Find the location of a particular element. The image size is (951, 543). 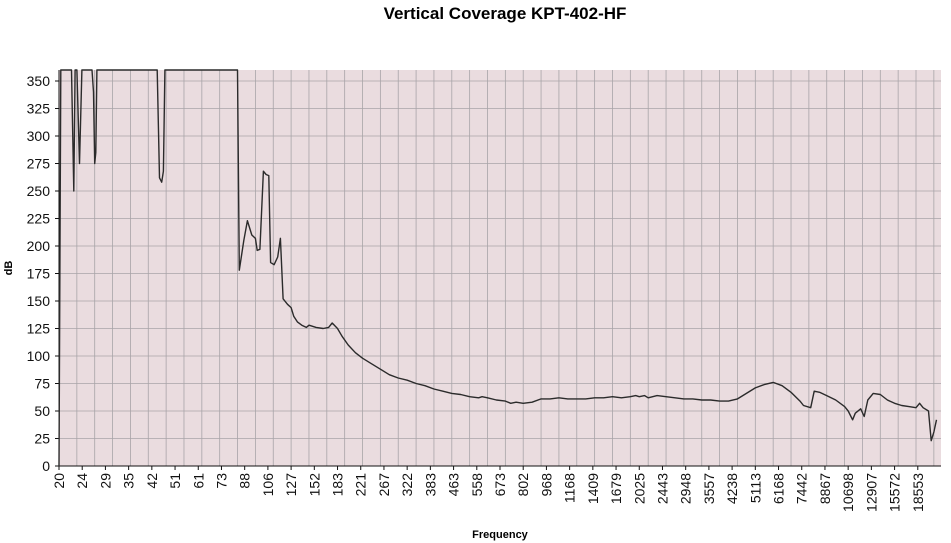

x-tick-label: 29 is located at coordinates (105, 481).